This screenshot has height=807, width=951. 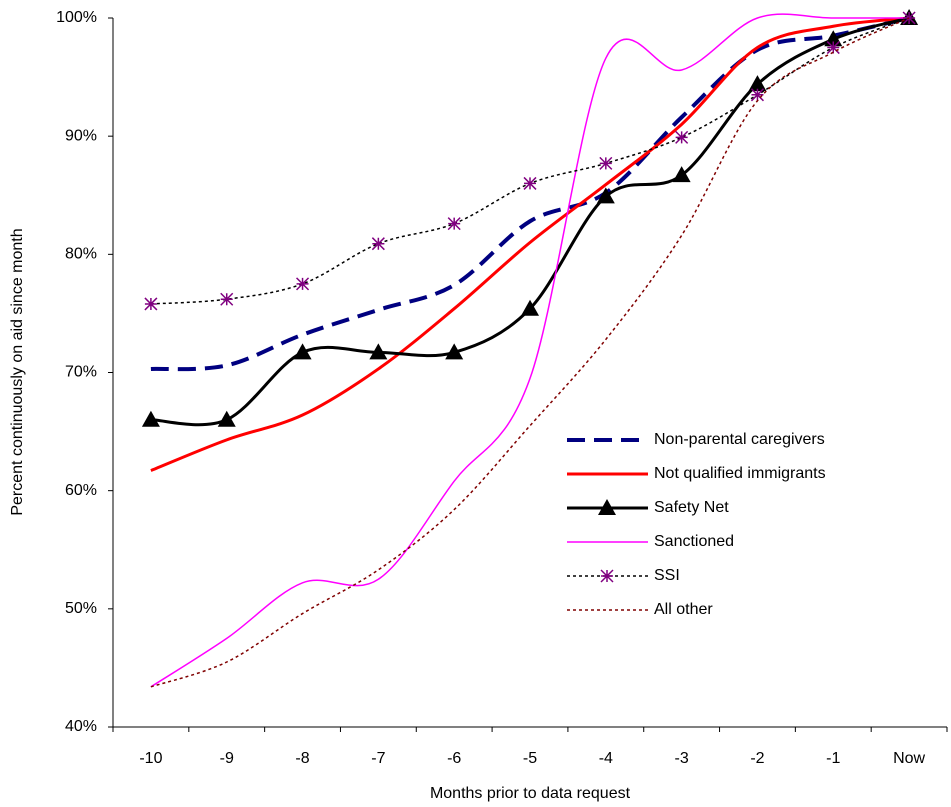 I want to click on x-tick-label: -3, so click(x=682, y=758).